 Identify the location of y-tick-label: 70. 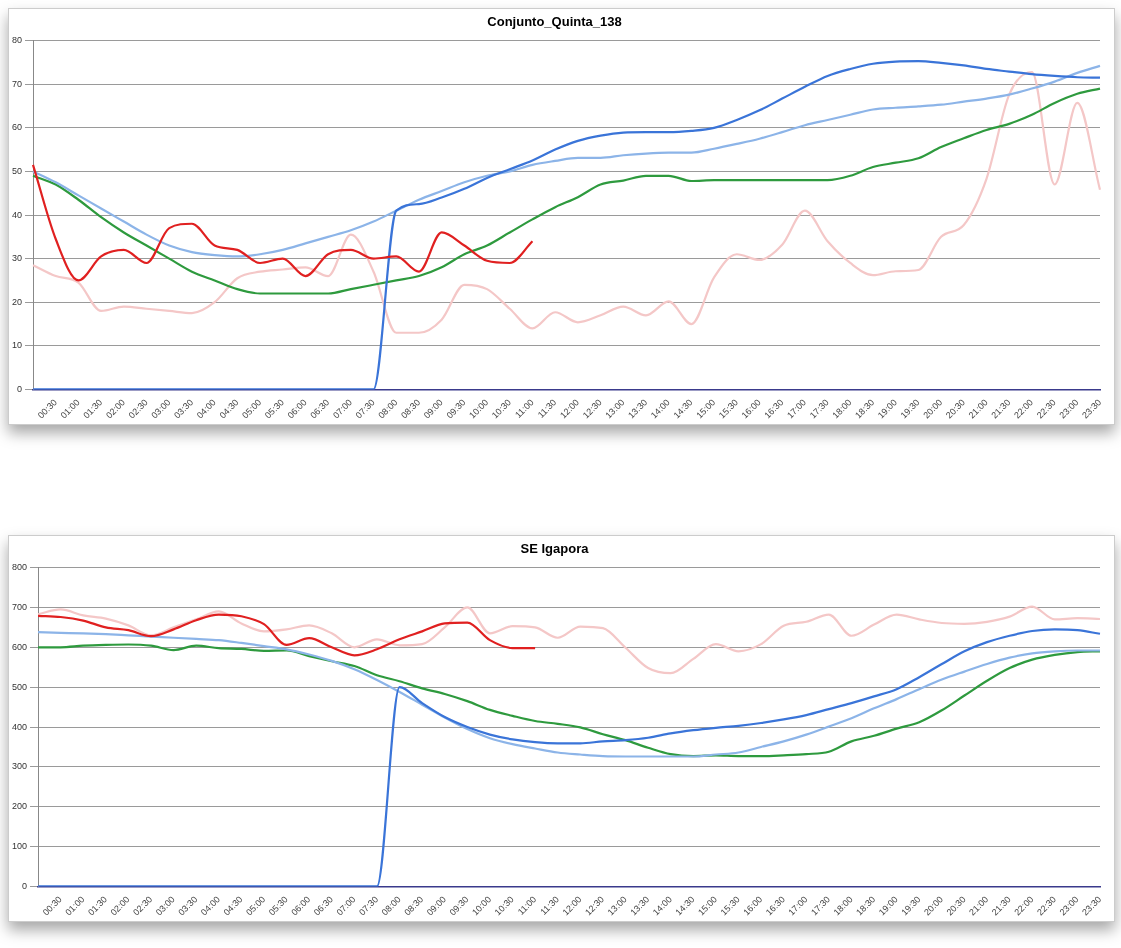
(17, 83).